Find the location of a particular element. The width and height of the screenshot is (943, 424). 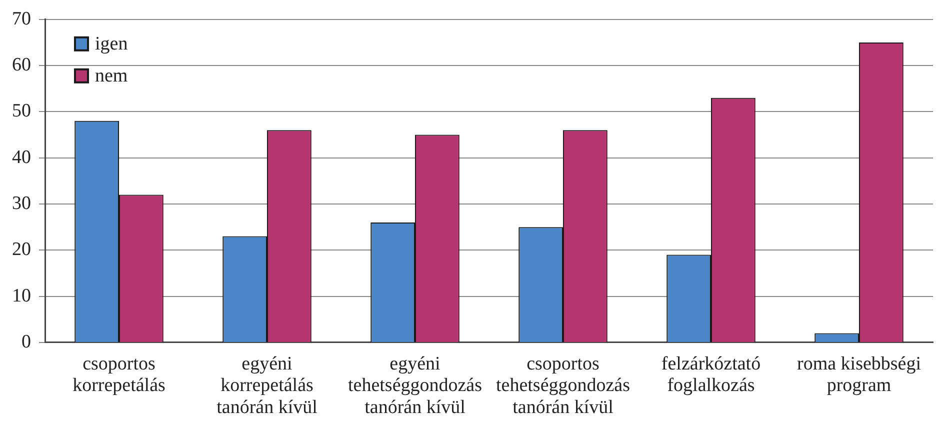

legend-label: igen is located at coordinates (111, 43).